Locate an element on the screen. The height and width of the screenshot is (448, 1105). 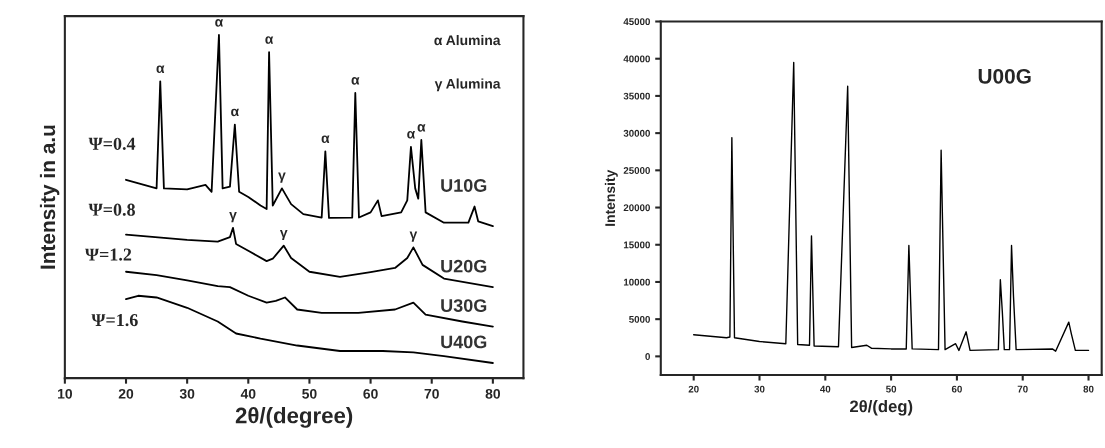
y-tick-label: 20000 is located at coordinates (636, 208).